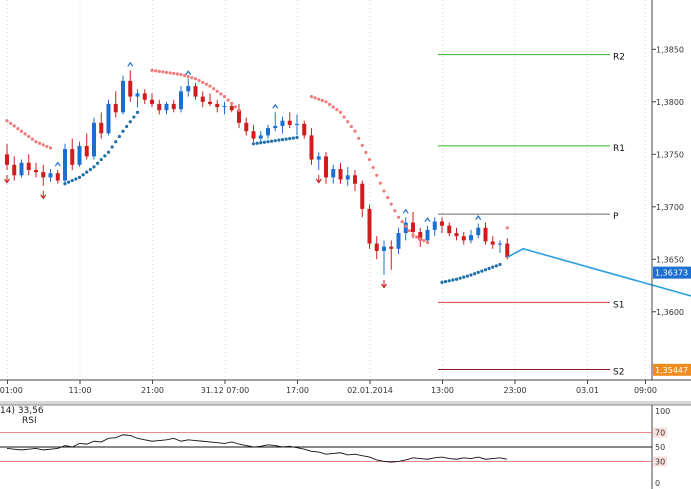 The width and height of the screenshot is (691, 489). Describe the element at coordinates (297, 390) in the screenshot. I see `x-tick-label: 17:00` at that location.